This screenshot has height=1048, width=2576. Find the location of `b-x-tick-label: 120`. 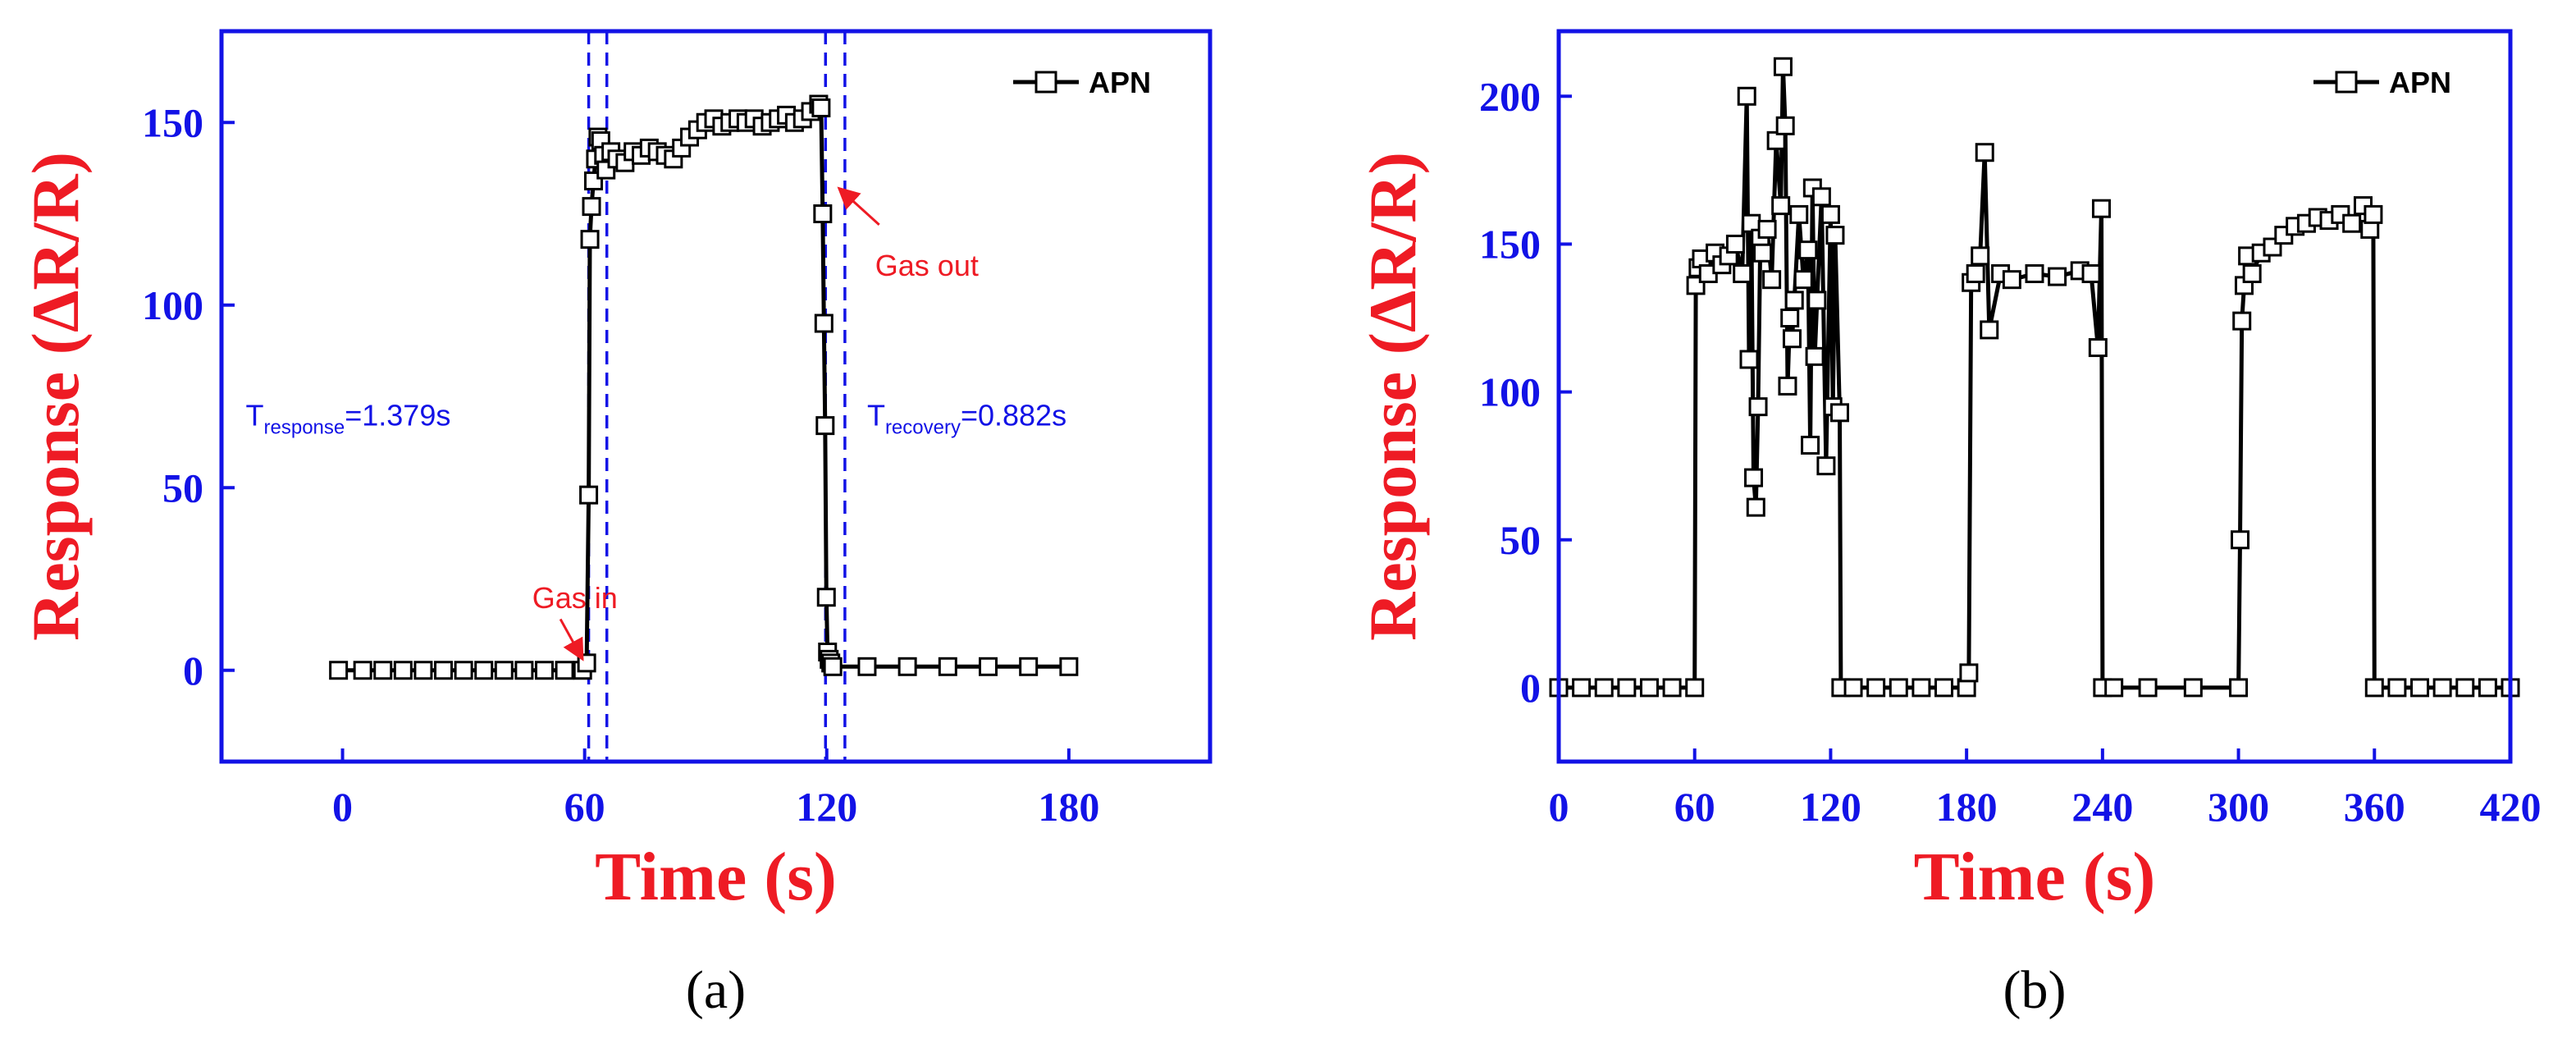

b-x-tick-label: 120 is located at coordinates (1830, 807).